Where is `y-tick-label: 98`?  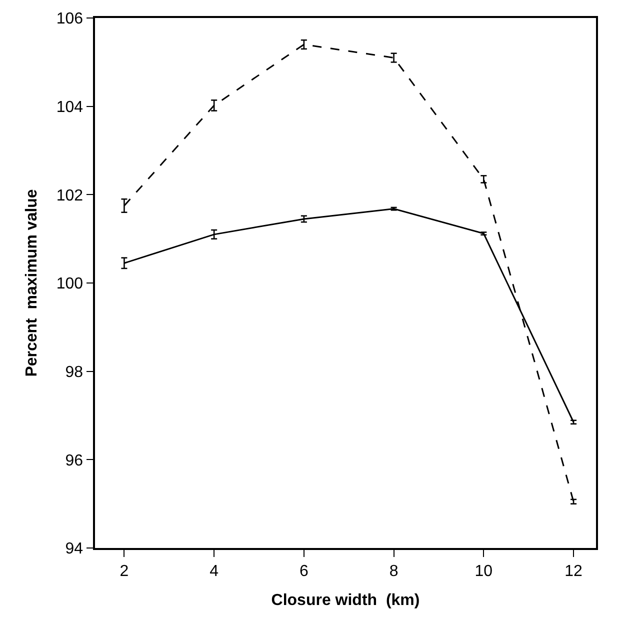 y-tick-label: 98 is located at coordinates (74, 372).